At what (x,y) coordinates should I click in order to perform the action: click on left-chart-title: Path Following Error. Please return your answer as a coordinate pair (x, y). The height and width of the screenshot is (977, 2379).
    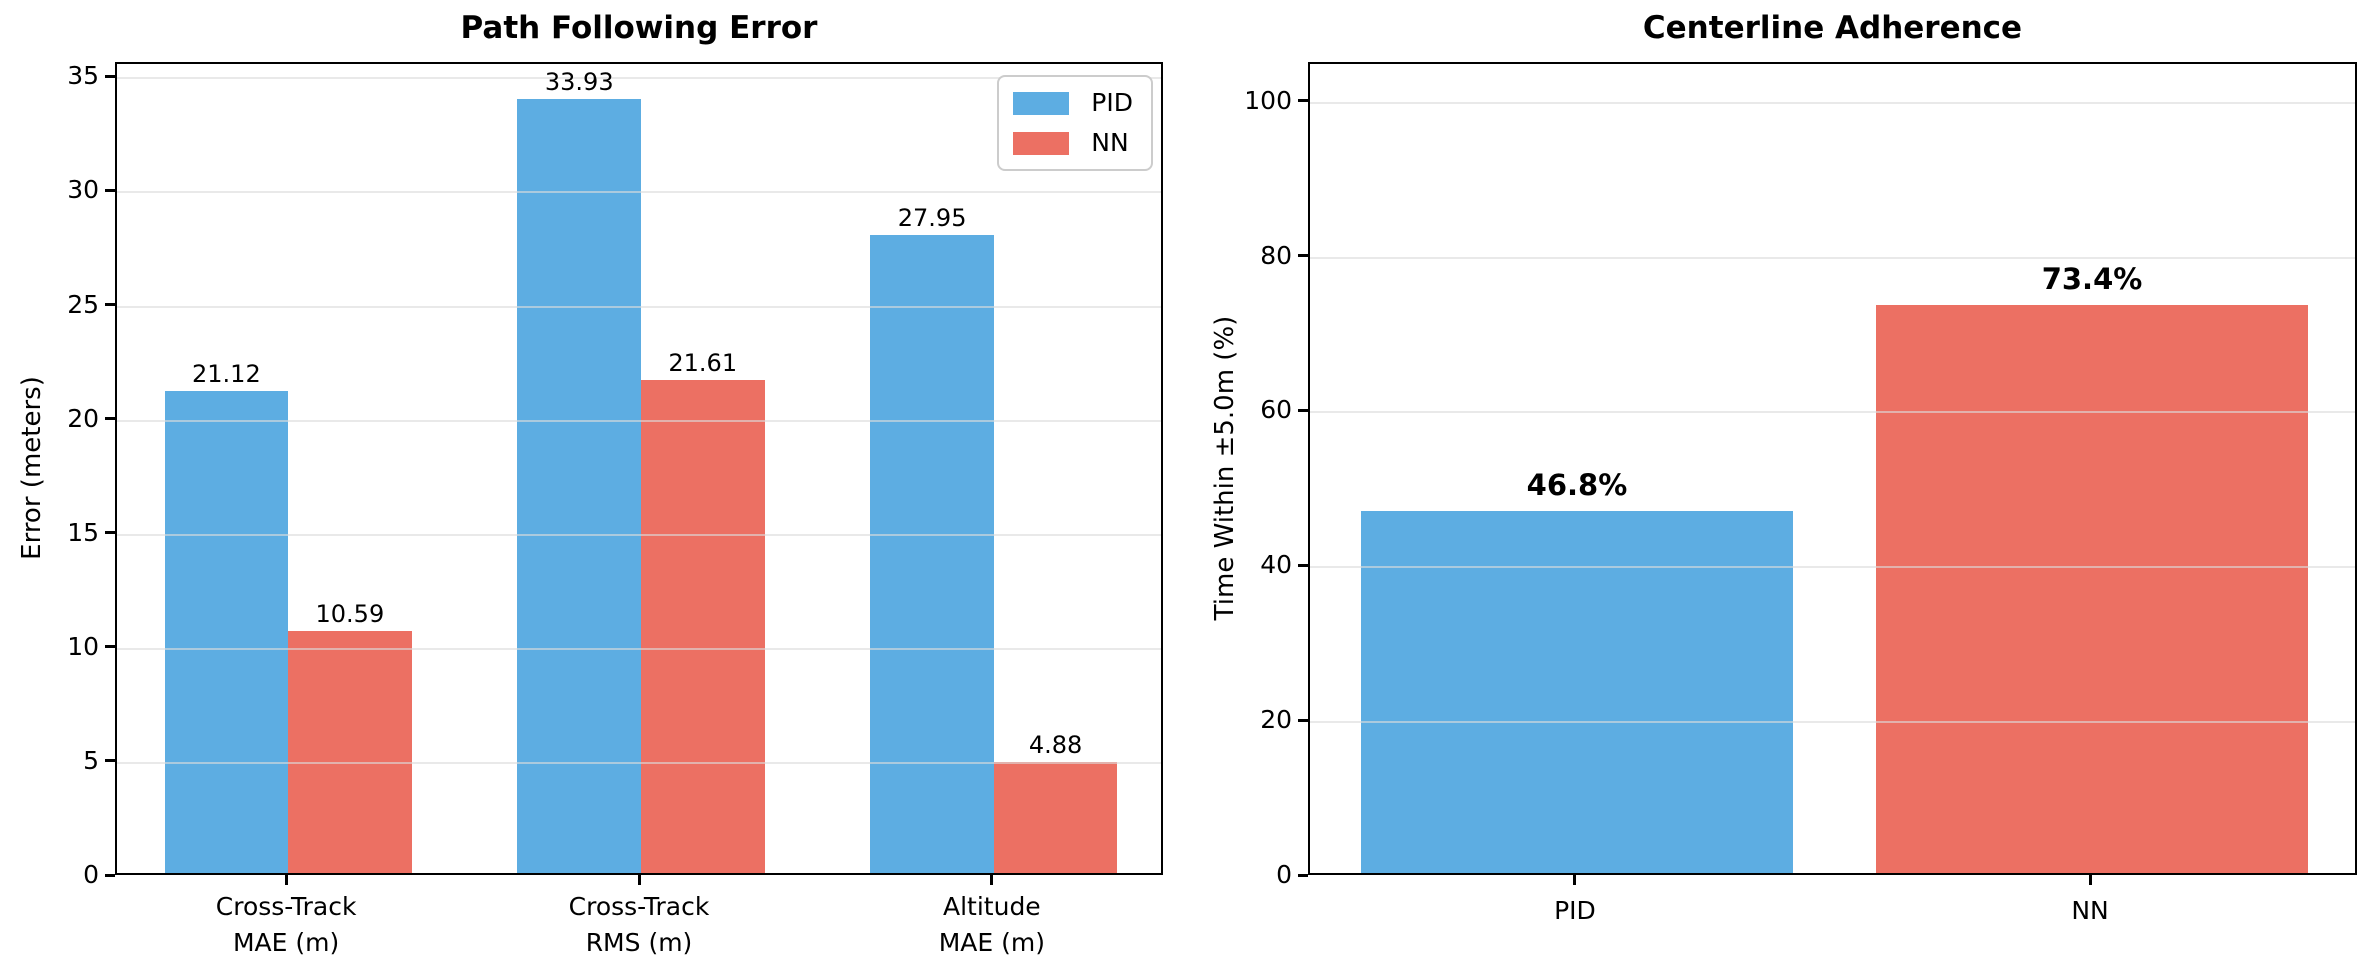
    Looking at the image, I should click on (639, 28).